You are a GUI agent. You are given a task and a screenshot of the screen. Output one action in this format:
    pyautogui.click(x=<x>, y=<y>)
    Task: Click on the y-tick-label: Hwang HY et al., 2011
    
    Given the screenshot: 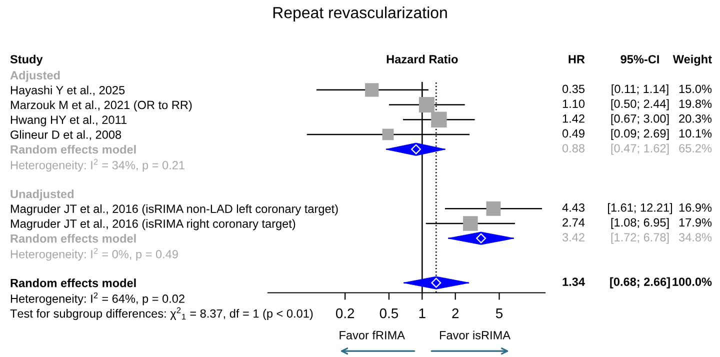 What is the action you would take?
    pyautogui.click(x=68, y=120)
    